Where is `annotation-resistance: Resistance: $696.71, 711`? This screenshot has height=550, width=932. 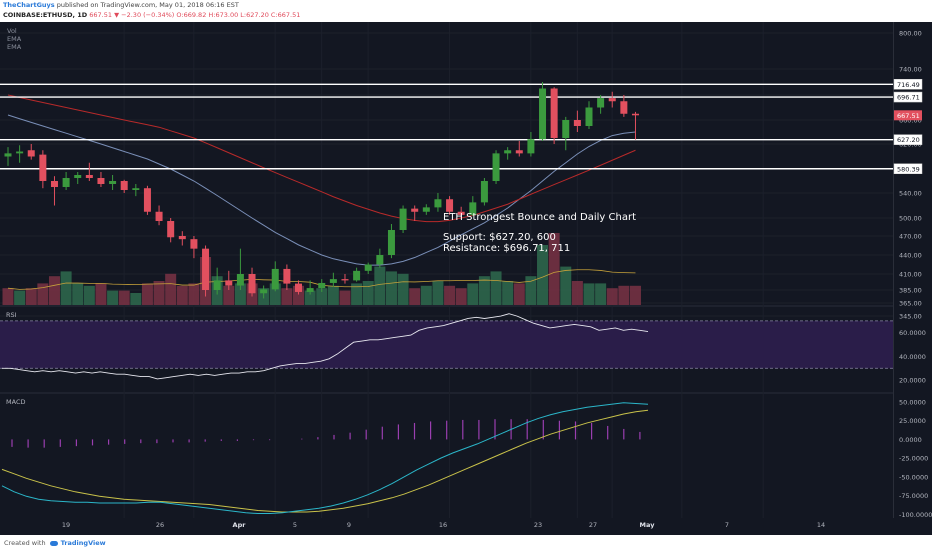
annotation-resistance: Resistance: $696.71, 711 is located at coordinates (506, 248).